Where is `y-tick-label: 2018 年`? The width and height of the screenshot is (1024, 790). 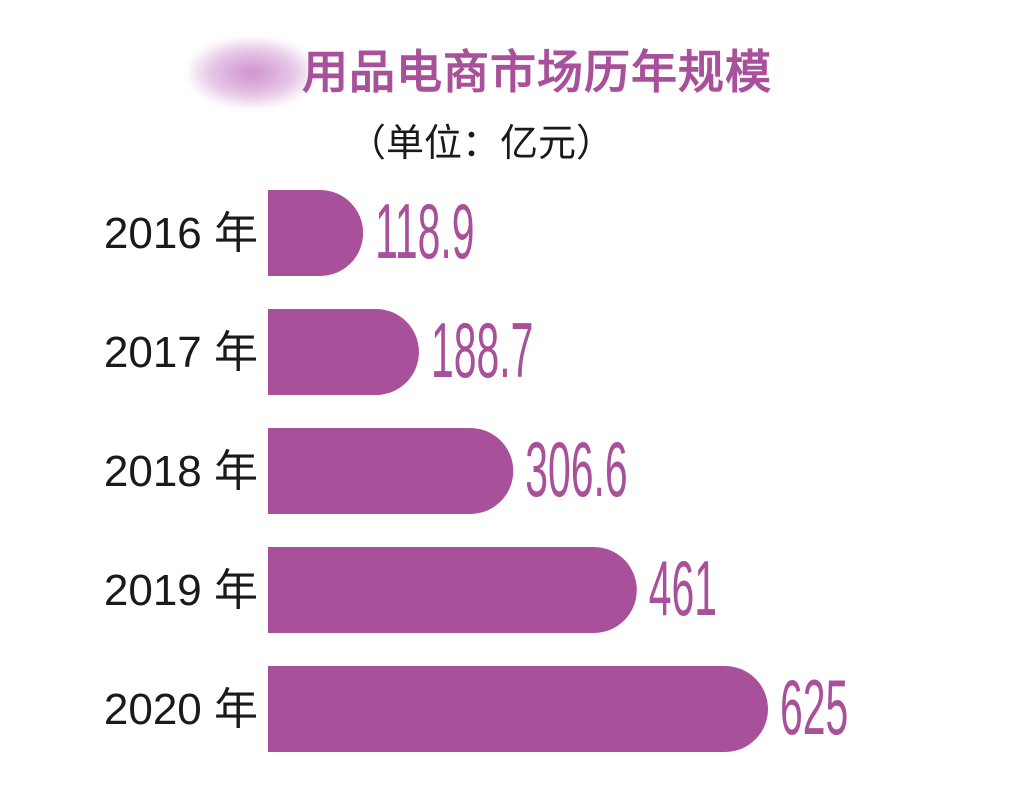
y-tick-label: 2018 年 is located at coordinates (181, 471).